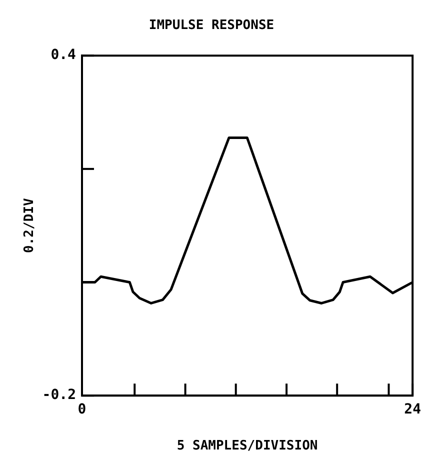  Describe the element at coordinates (63, 55) in the screenshot. I see `y-tick-label: 0.4` at that location.